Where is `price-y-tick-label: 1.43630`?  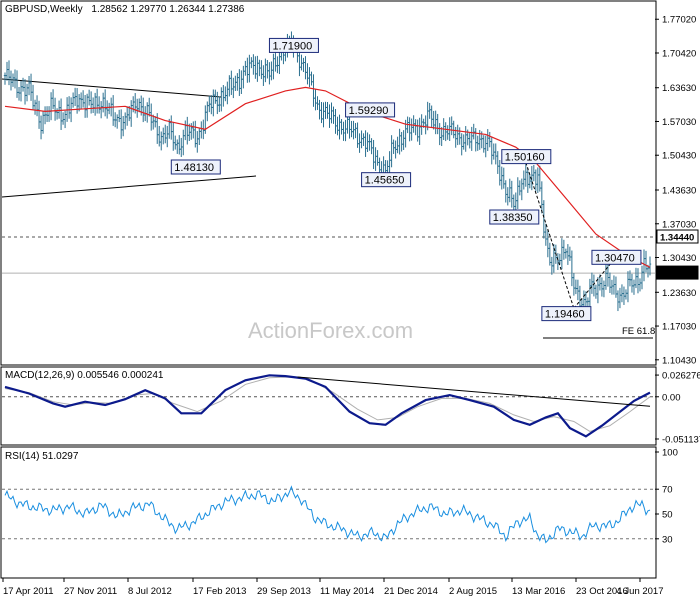
price-y-tick-label: 1.43630 is located at coordinates (679, 191).